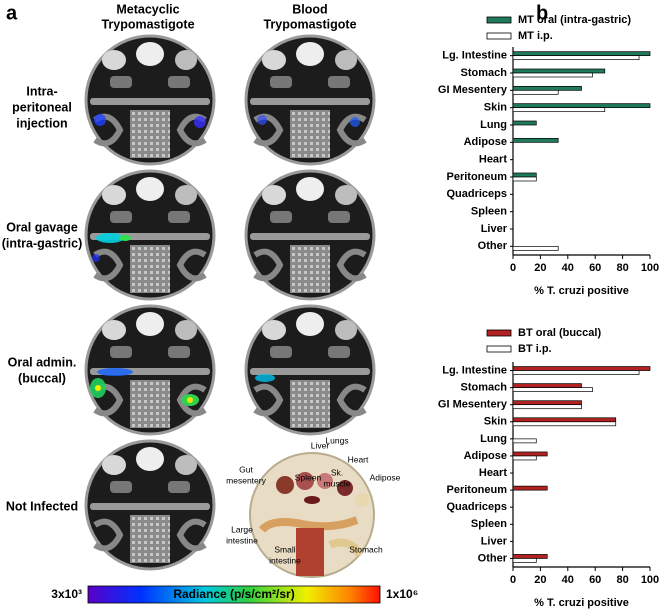 This screenshot has height=616, width=660. What do you see at coordinates (535, 349) in the screenshot?
I see `legend-label: BT i.p.` at bounding box center [535, 349].